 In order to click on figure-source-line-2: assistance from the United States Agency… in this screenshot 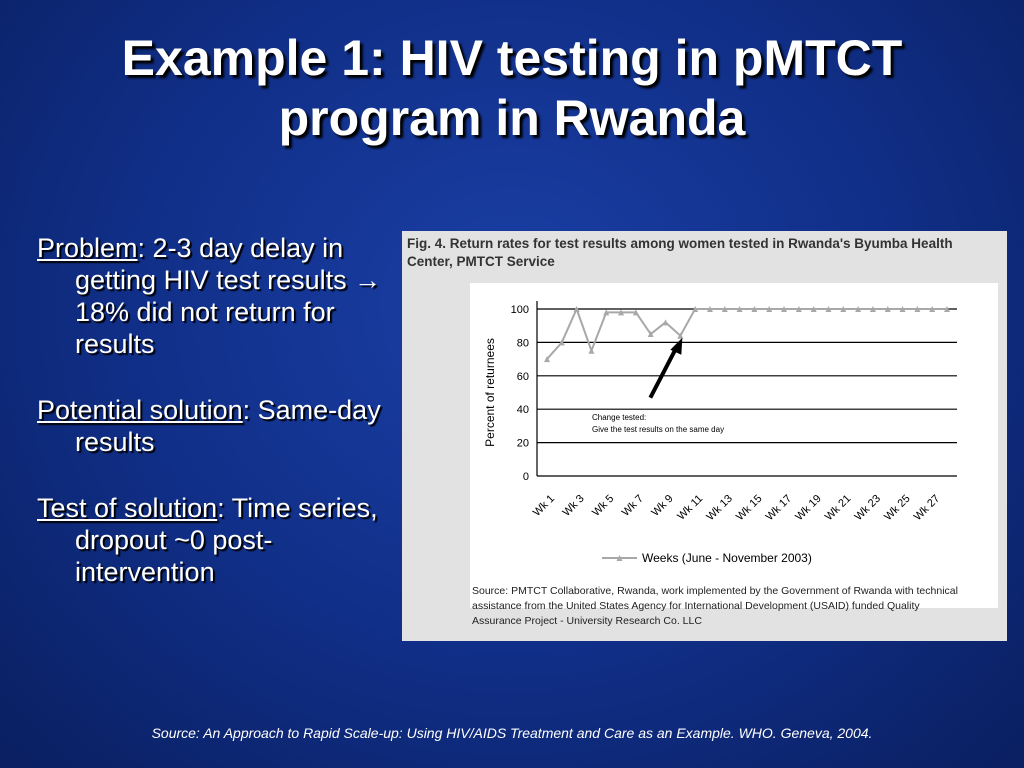, I will do `click(696, 606)`.